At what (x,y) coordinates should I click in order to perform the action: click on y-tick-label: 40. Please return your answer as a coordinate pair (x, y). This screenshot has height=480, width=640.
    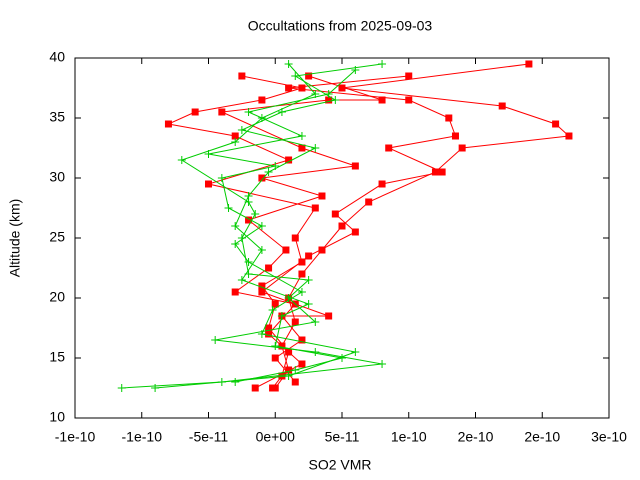
    Looking at the image, I should click on (57, 57).